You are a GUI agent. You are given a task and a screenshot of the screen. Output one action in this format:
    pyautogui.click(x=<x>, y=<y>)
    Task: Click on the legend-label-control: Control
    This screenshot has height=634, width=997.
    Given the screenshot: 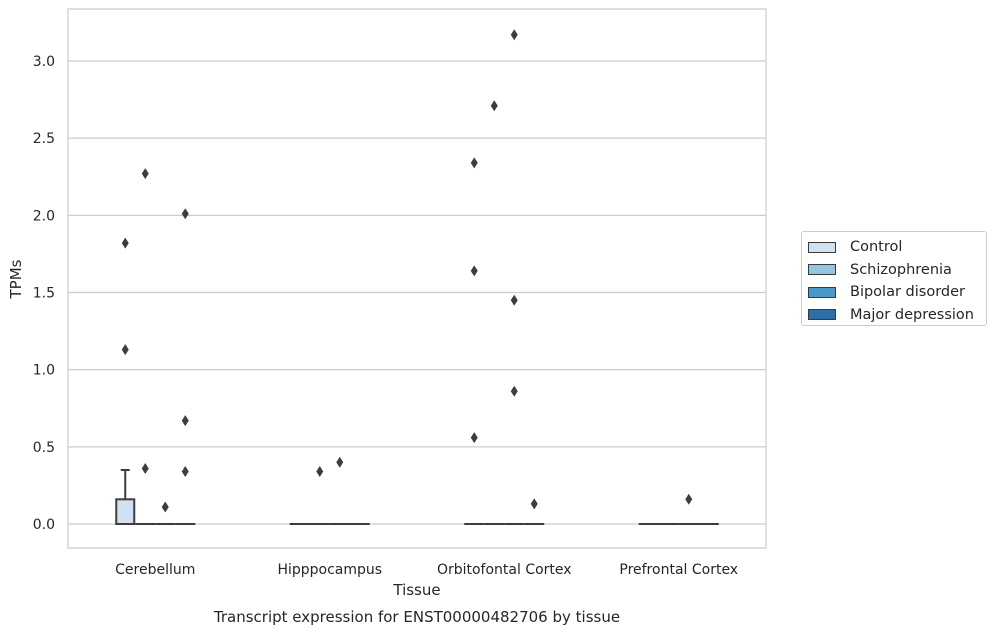 What is the action you would take?
    pyautogui.click(x=876, y=247)
    